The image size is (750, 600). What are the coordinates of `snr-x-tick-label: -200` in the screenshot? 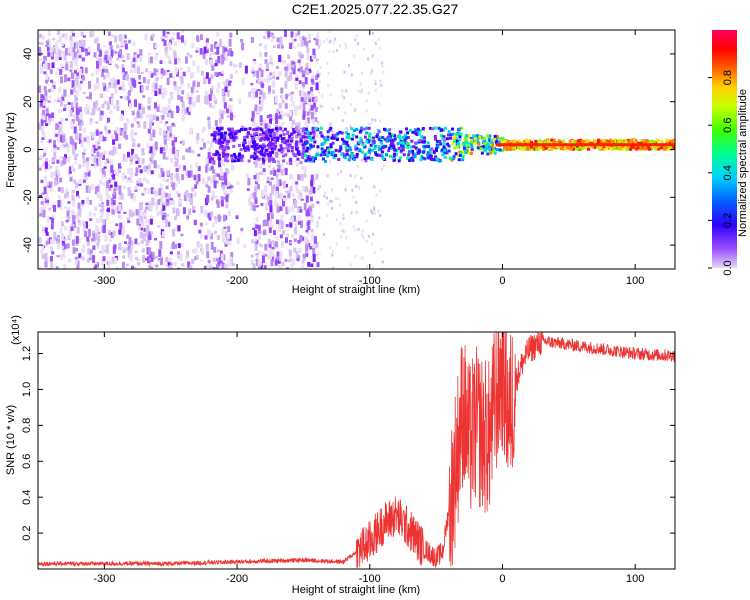 It's located at (237, 579).